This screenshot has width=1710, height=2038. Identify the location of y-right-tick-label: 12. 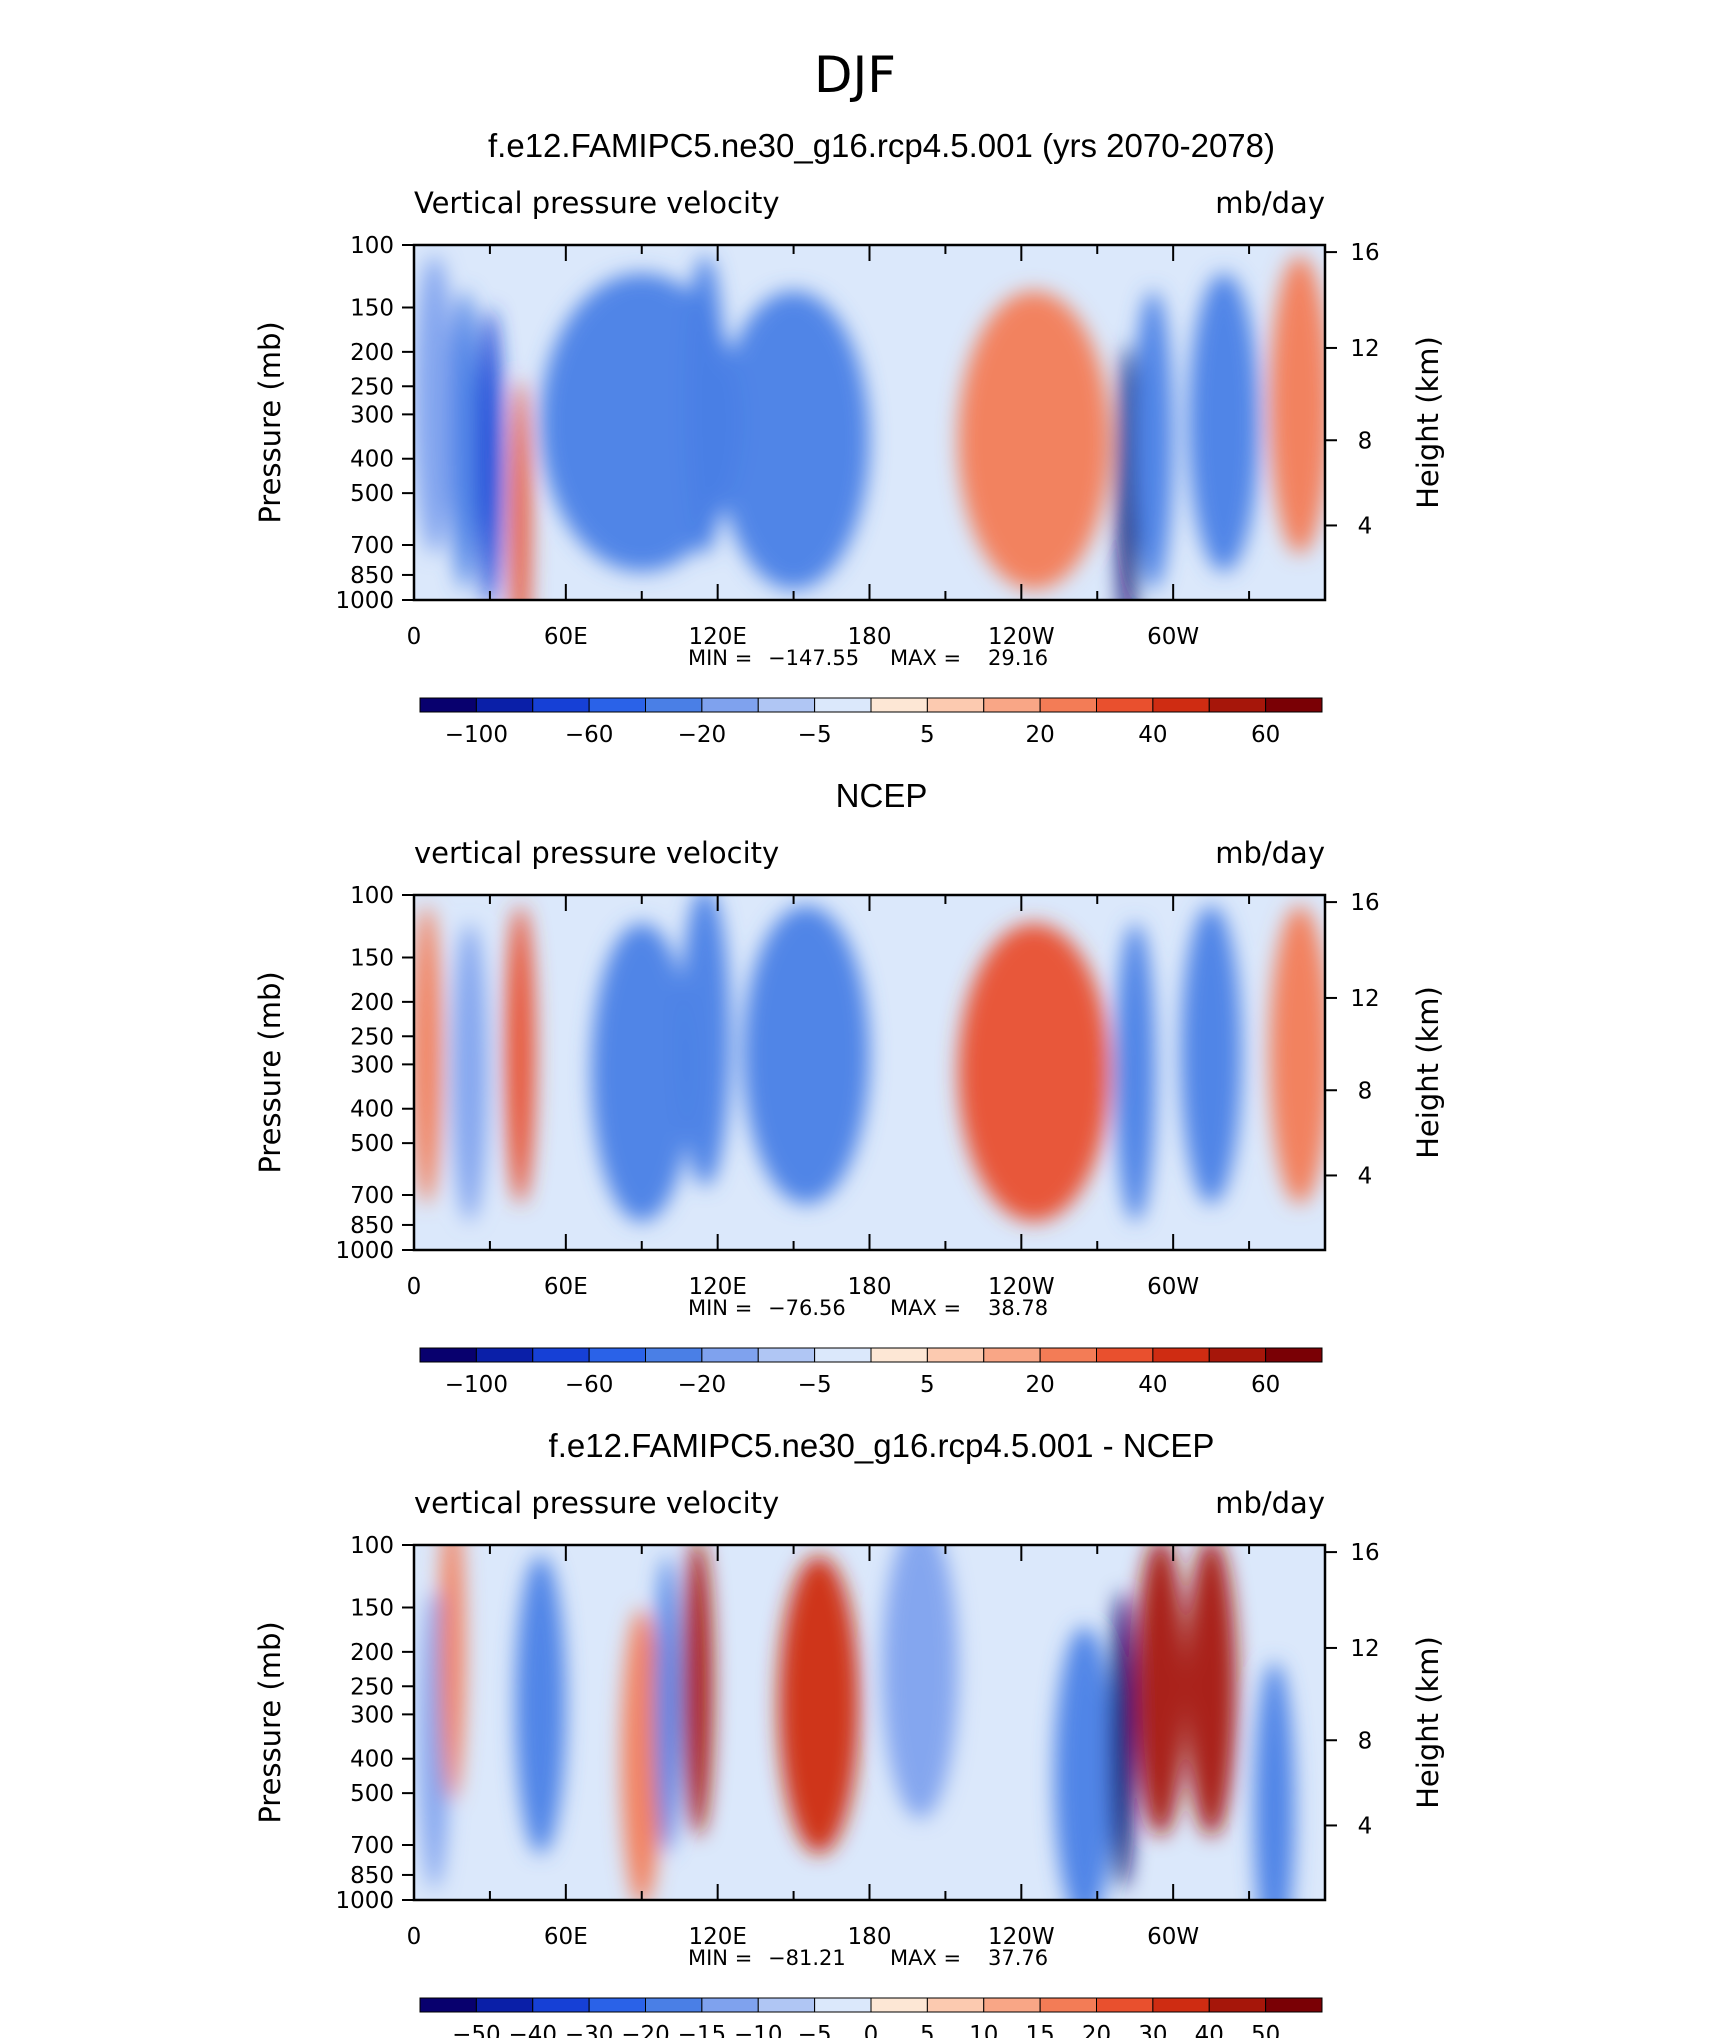
(1364, 999).